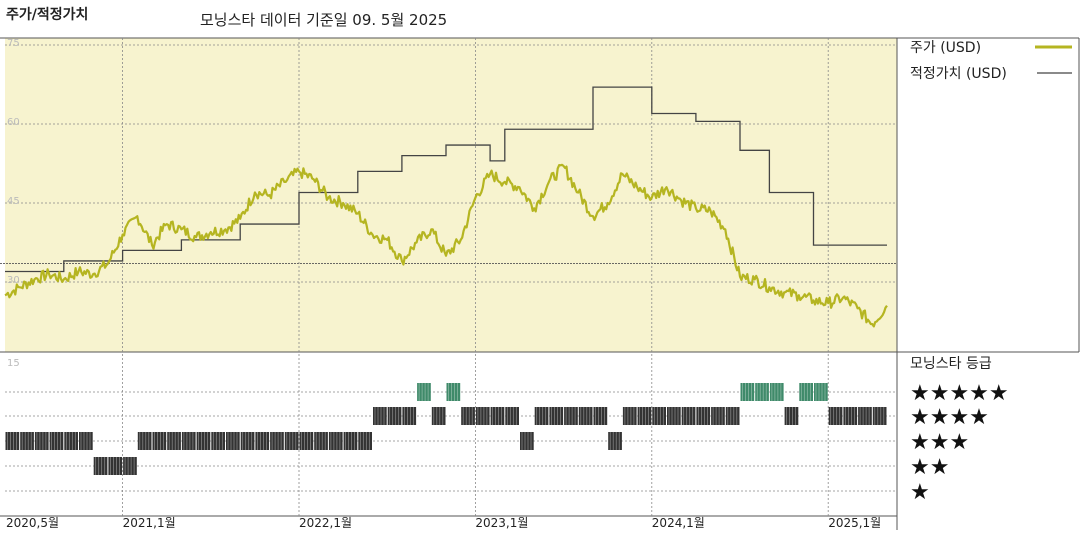  What do you see at coordinates (325, 523) in the screenshot?
I see `x-tick-label: 2022,1월` at bounding box center [325, 523].